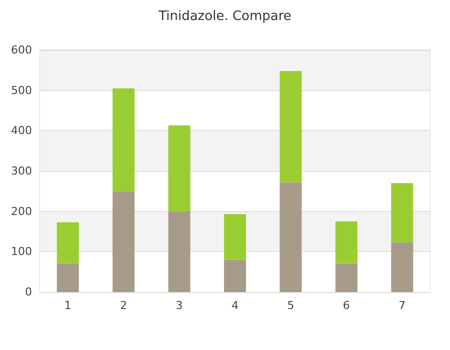 The image size is (450, 350). What do you see at coordinates (179, 305) in the screenshot?
I see `x-tick-label: 3` at bounding box center [179, 305].